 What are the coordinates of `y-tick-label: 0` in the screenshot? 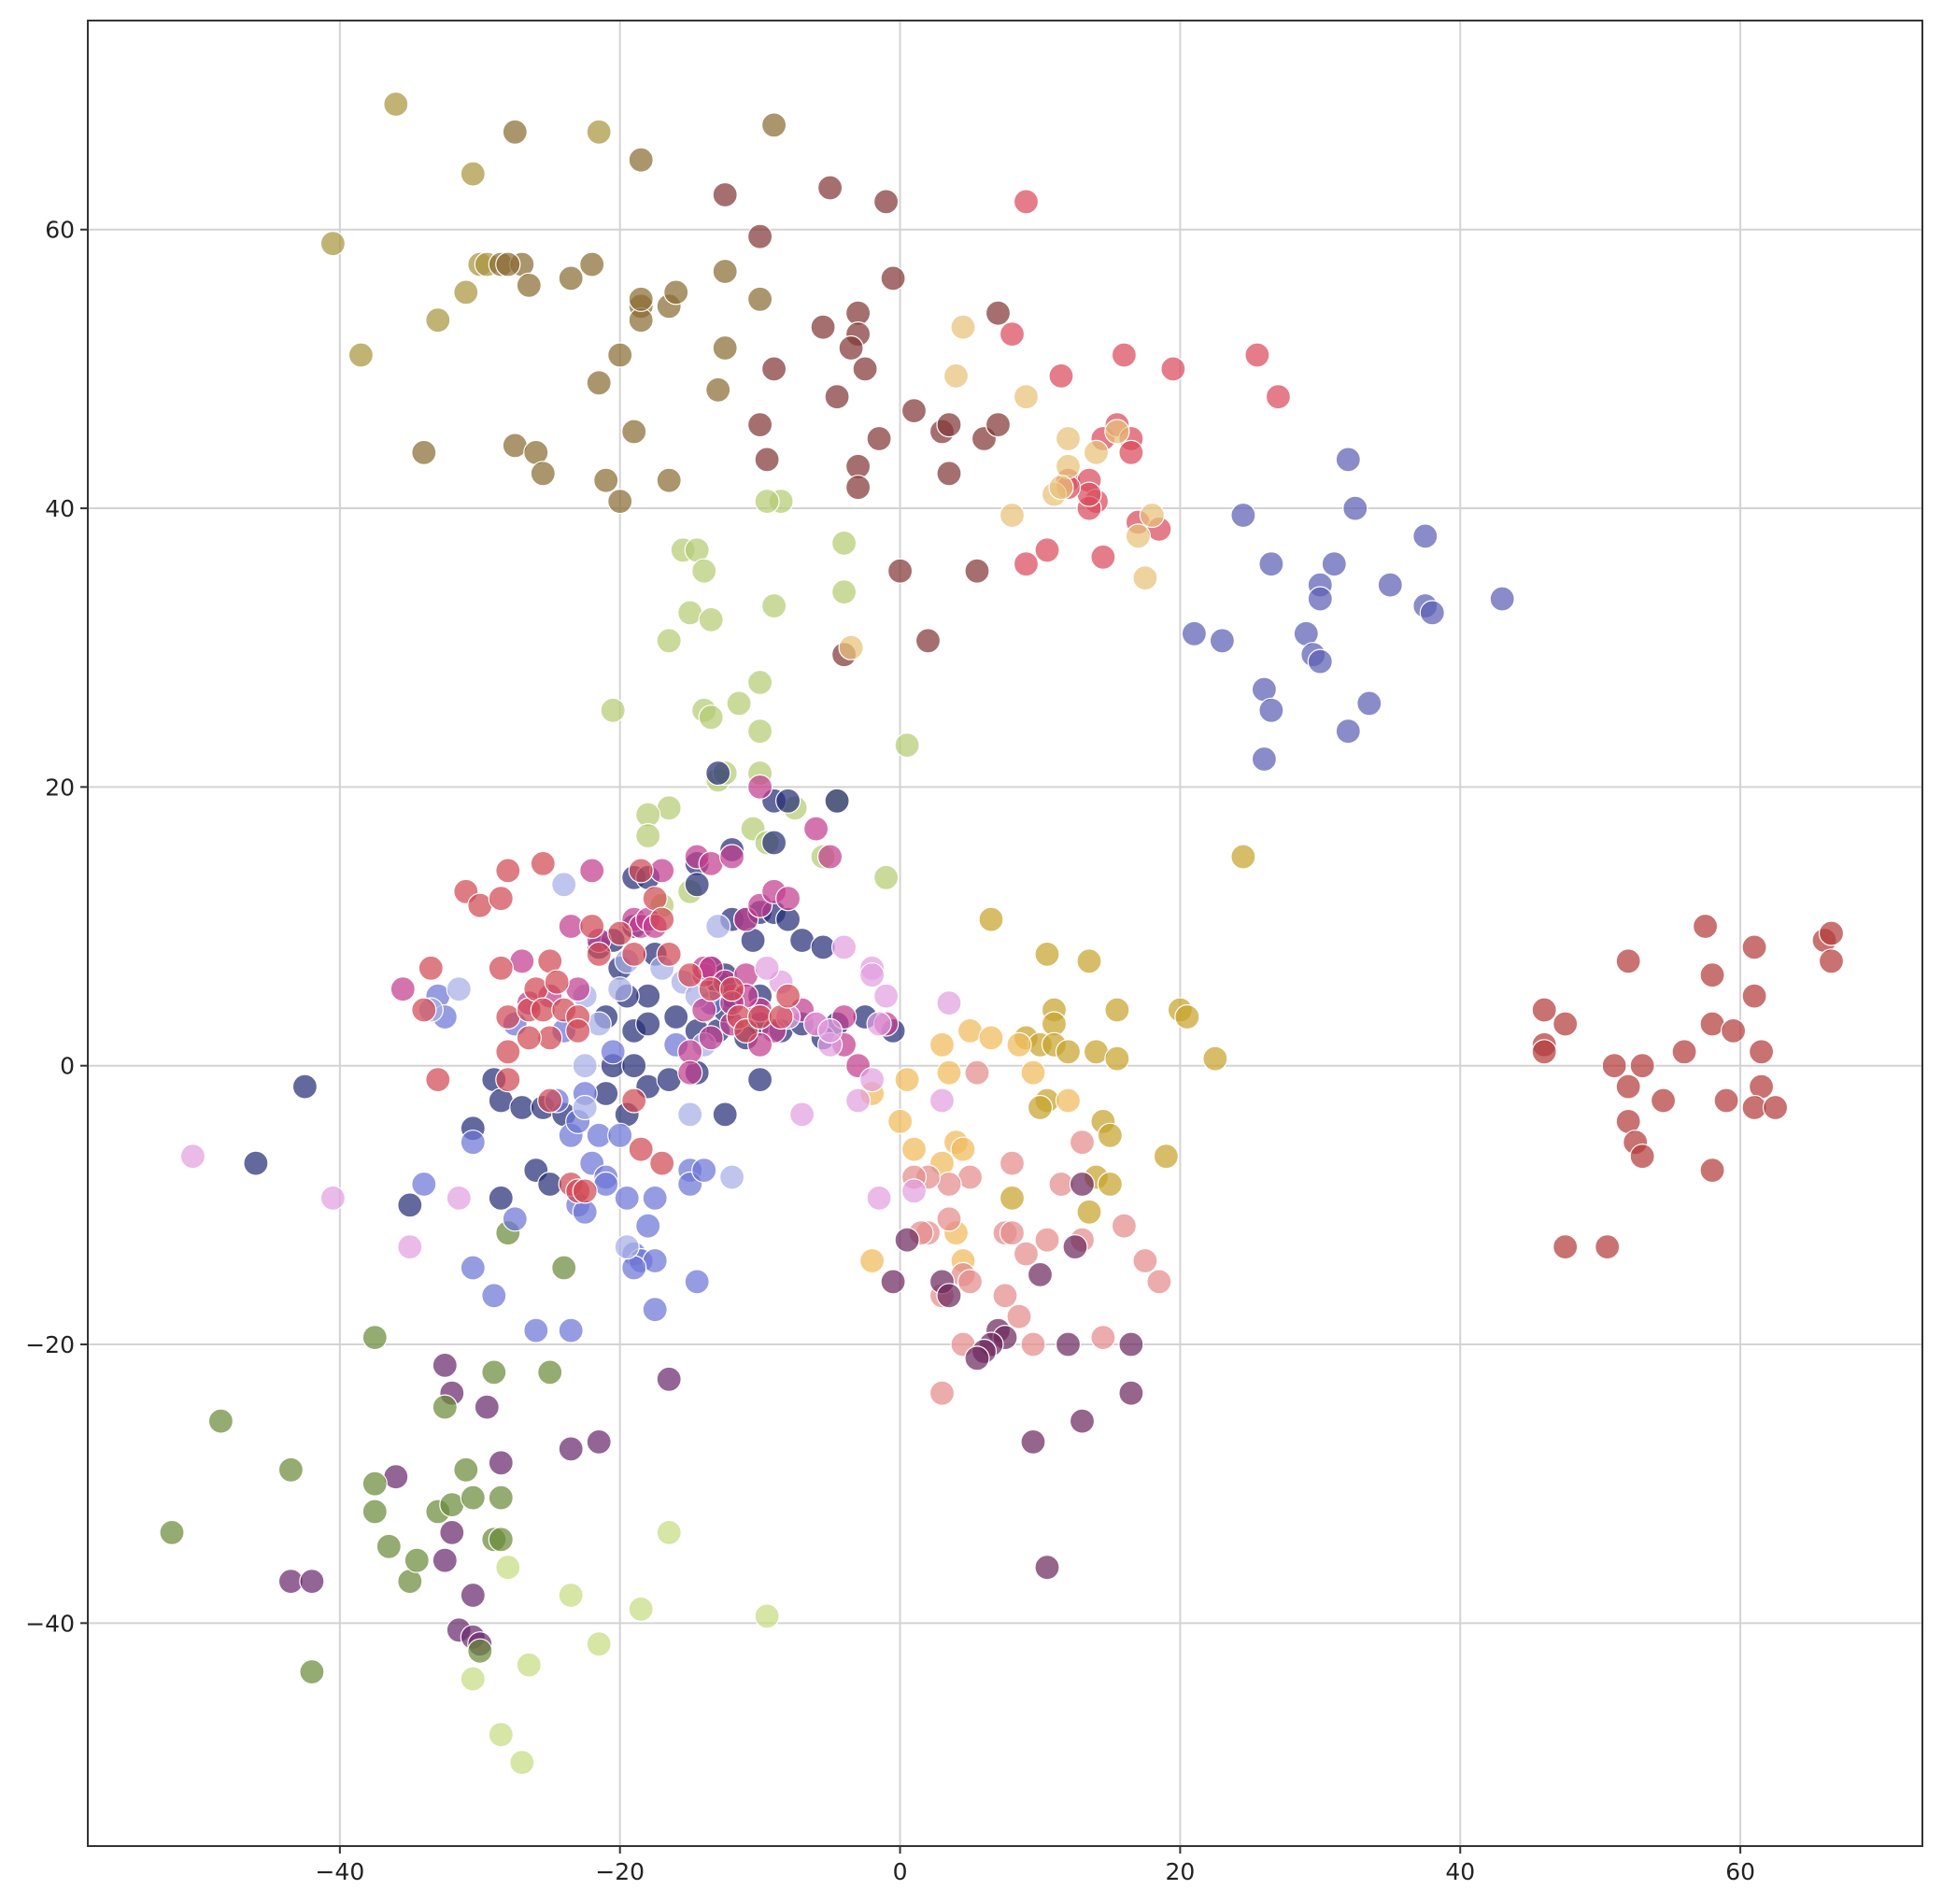 It's located at (67, 1066).